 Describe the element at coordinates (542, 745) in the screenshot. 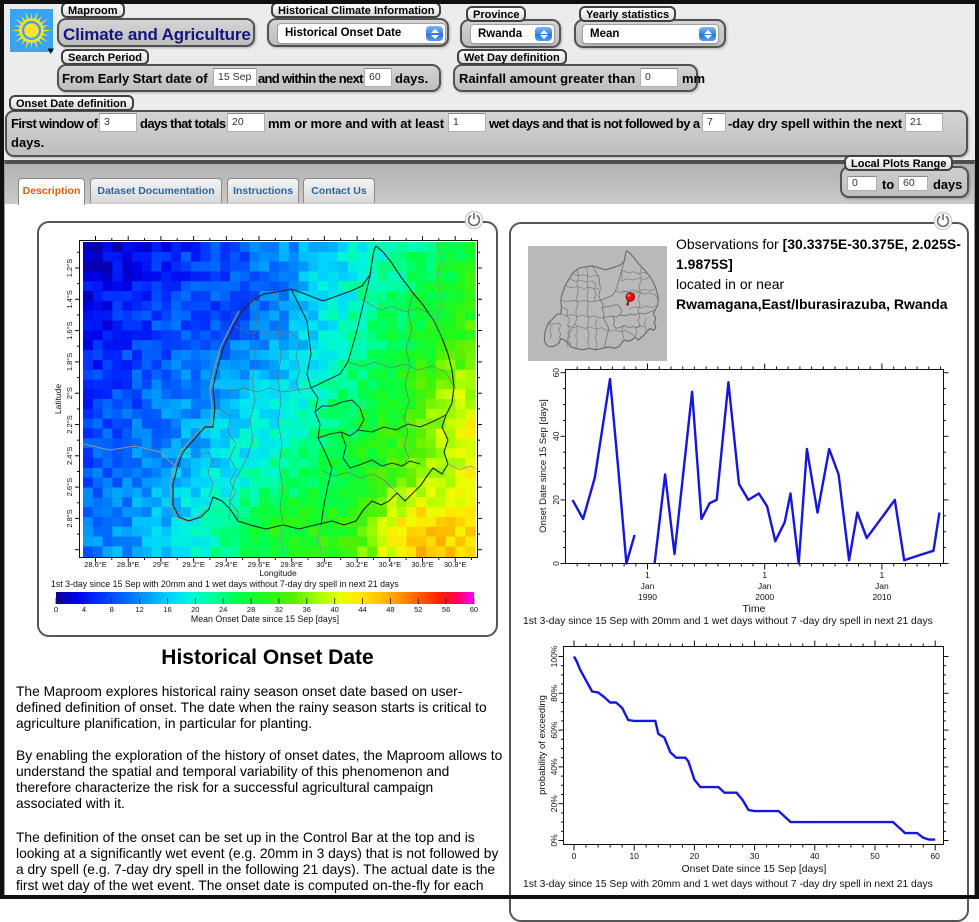

I see `svg-text: probability of exceeding` at that location.